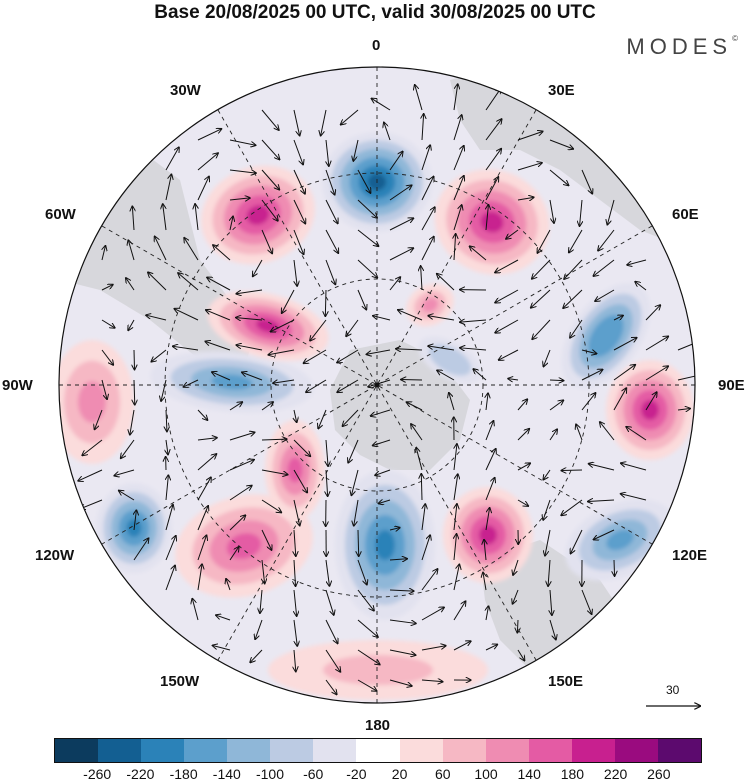 The width and height of the screenshot is (750, 783). What do you see at coordinates (244, 546) in the screenshot?
I see `anomaly-pos-120W-150W` at bounding box center [244, 546].